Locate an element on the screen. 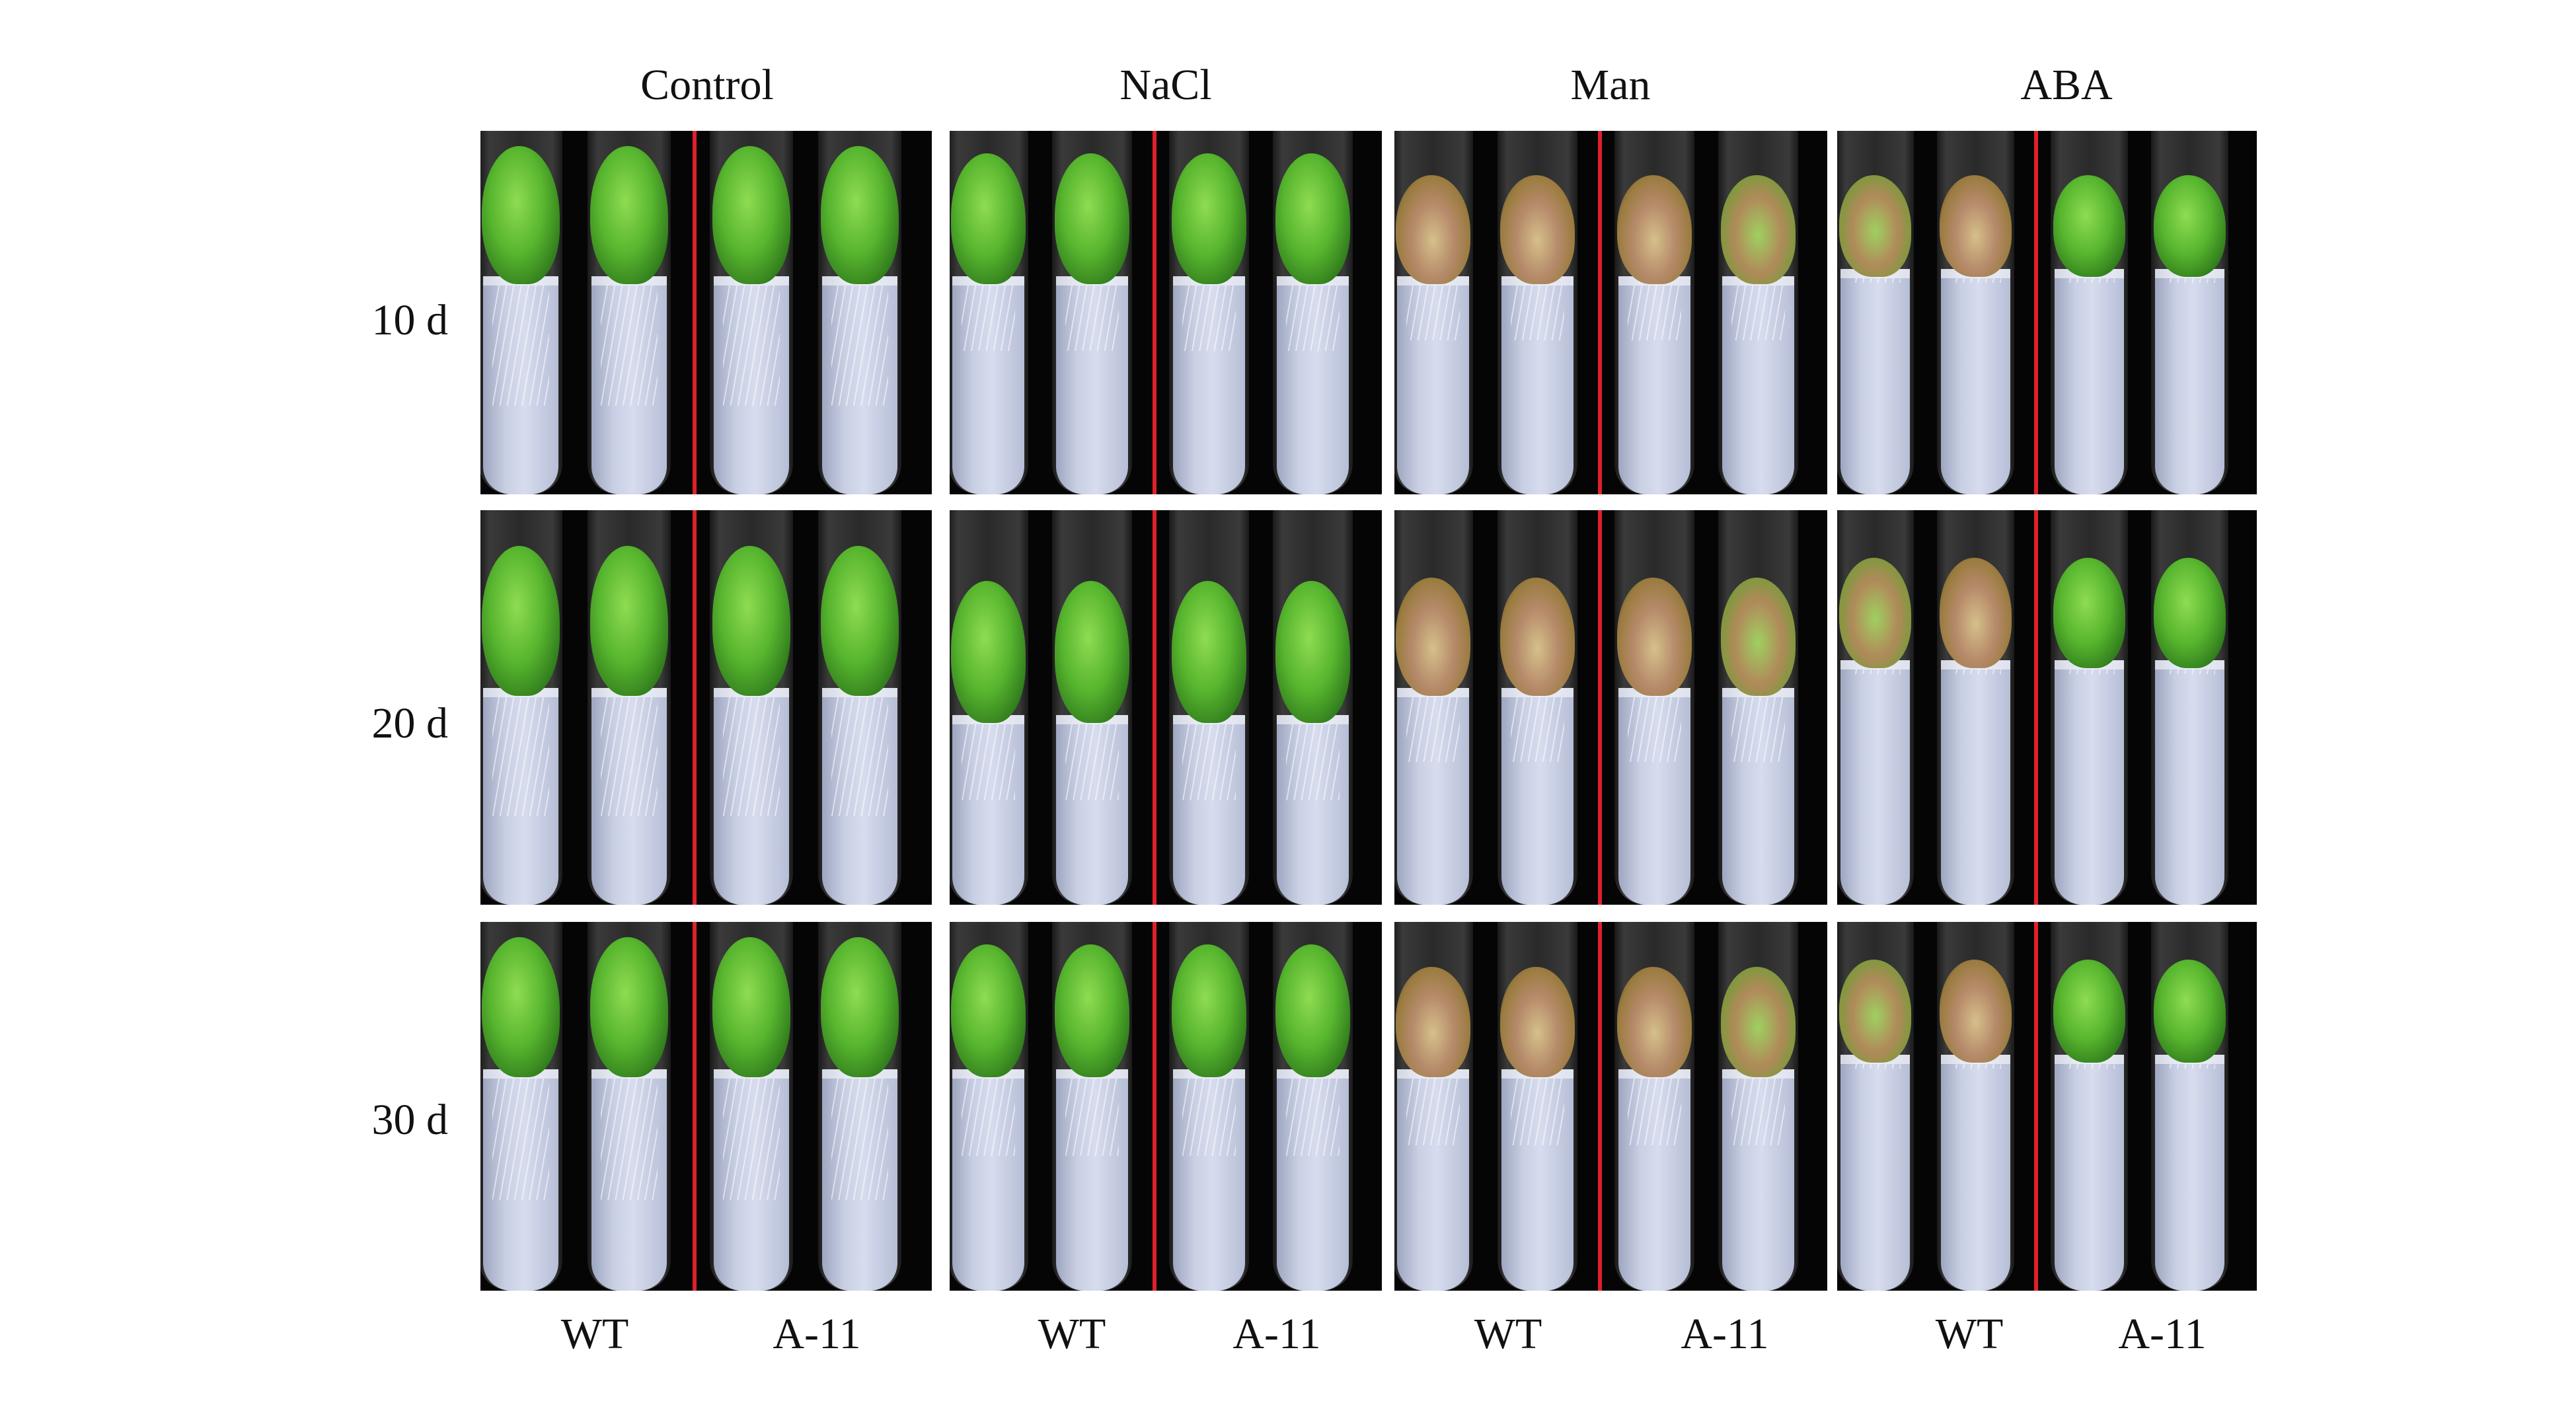 Image resolution: width=2576 pixels, height=1405 pixels. photo-panel-aba-20d is located at coordinates (2047, 708).